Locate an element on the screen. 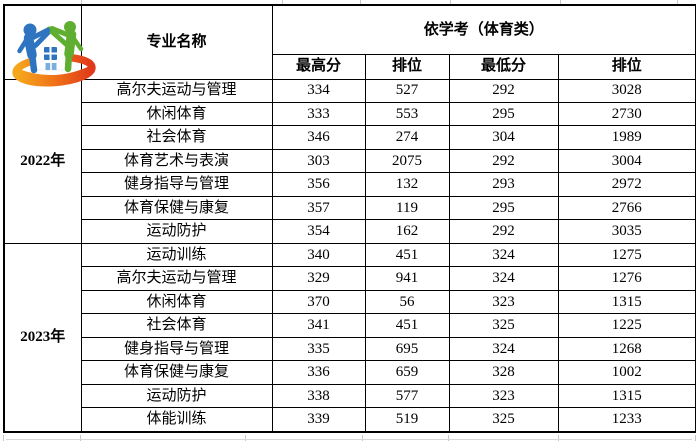  max-score-cell: 303 is located at coordinates (318, 161).